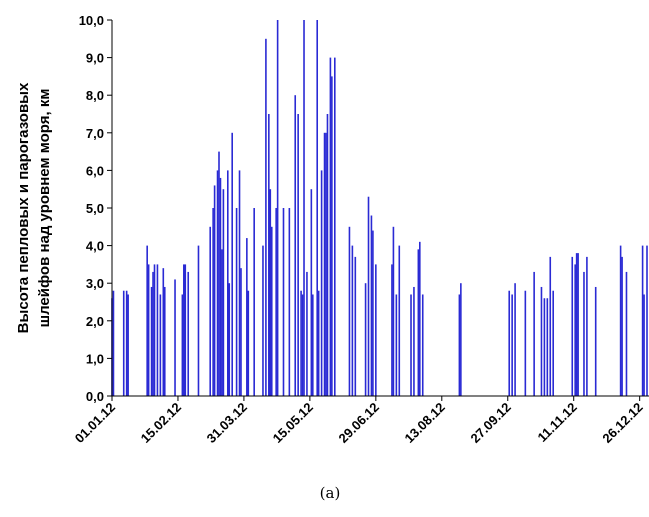 The height and width of the screenshot is (517, 649). What do you see at coordinates (91, 20) in the screenshot?
I see `y-tick-label: 10,0` at bounding box center [91, 20].